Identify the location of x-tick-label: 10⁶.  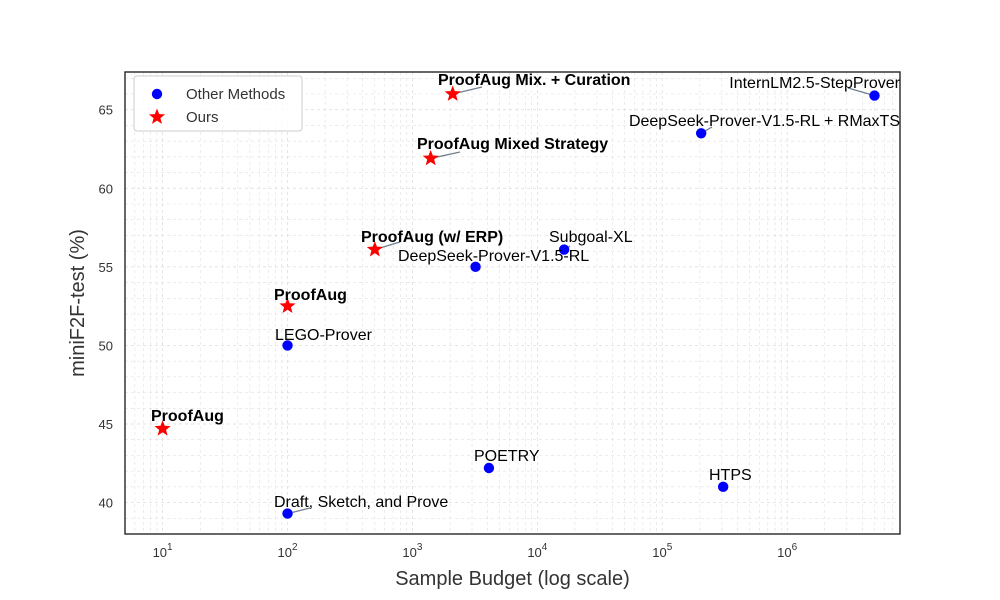
(787, 551).